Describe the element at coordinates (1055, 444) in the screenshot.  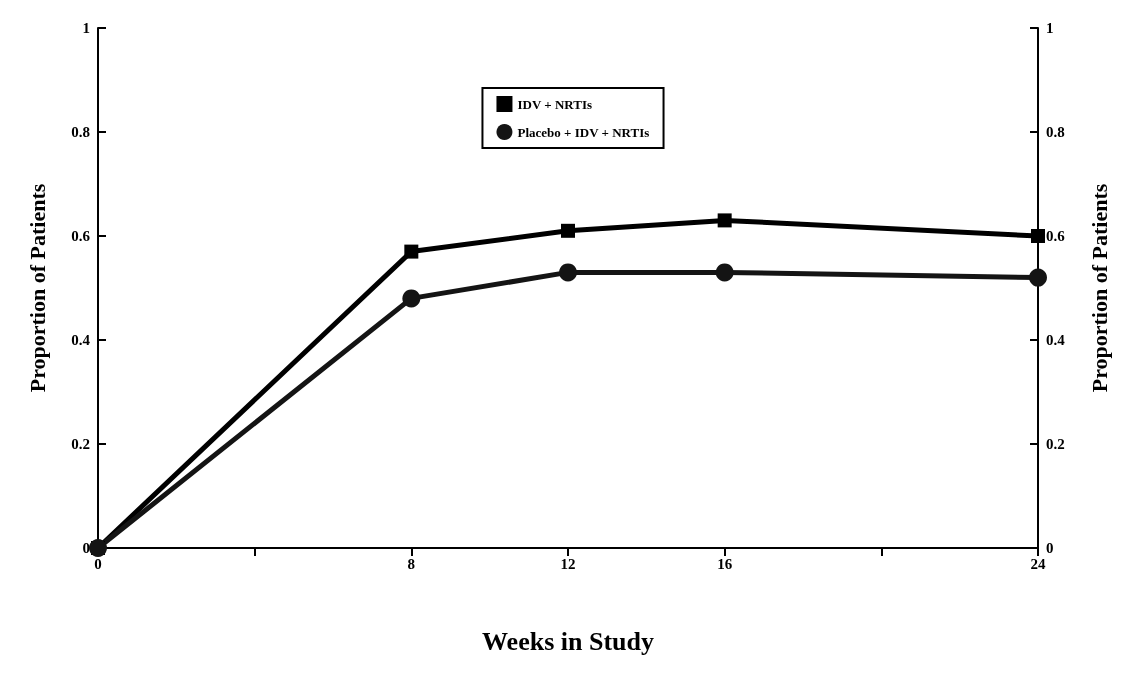
I see `y2-tick-label: 0.2` at that location.